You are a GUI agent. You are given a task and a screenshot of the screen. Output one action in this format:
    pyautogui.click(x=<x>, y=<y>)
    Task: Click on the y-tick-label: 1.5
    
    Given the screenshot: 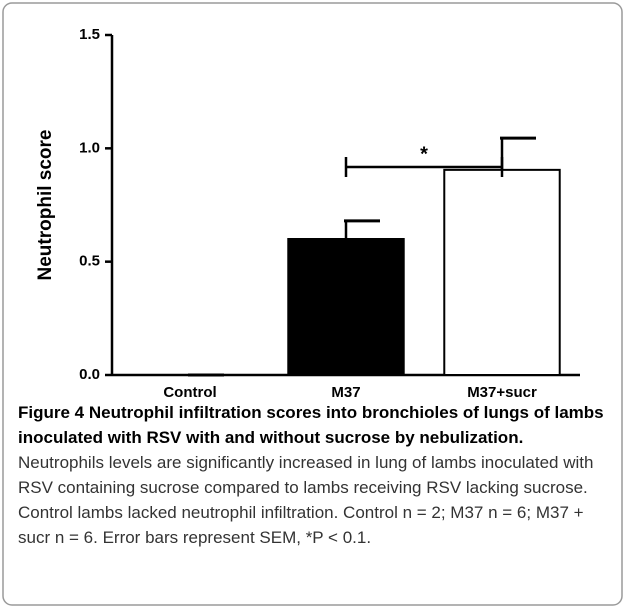 What is the action you would take?
    pyautogui.click(x=89, y=34)
    